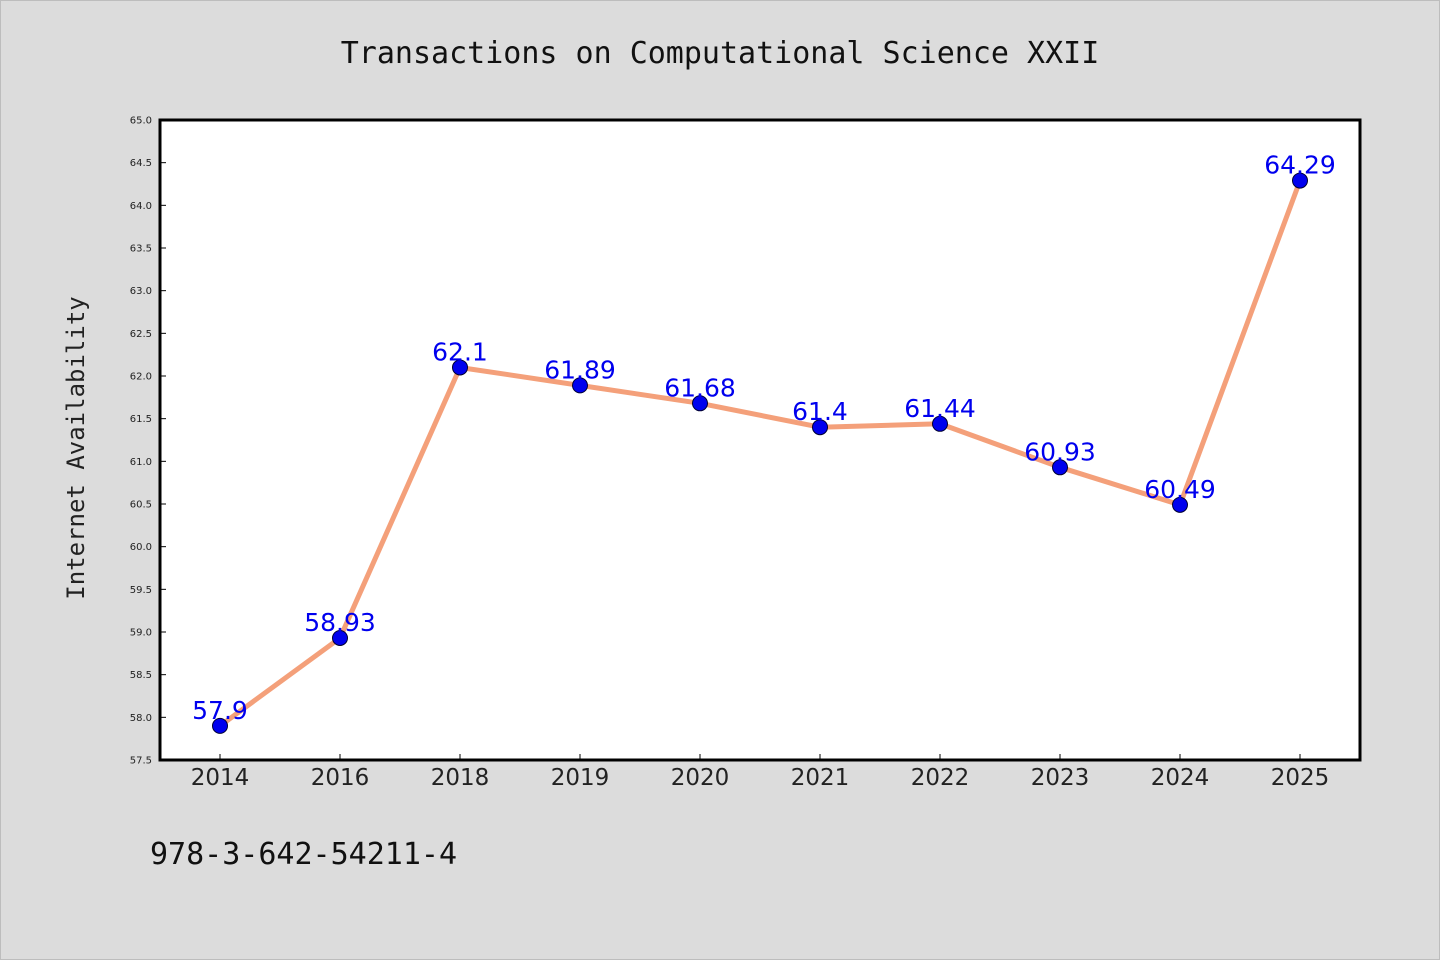 The image size is (1440, 960). Describe the element at coordinates (141, 206) in the screenshot. I see `y-tick-label: 64.0` at that location.